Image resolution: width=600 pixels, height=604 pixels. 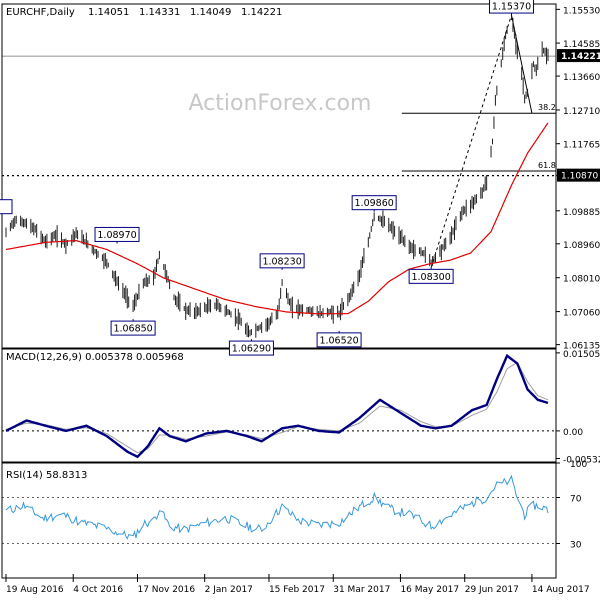 I want to click on main-y-tick-label: 1.15530, so click(x=581, y=11).